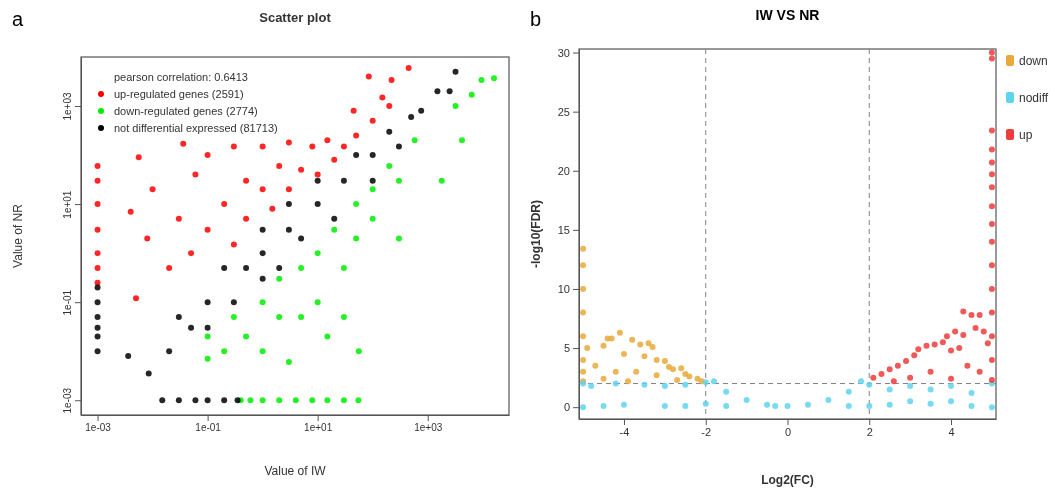 This screenshot has height=498, width=1056. Describe the element at coordinates (787, 15) in the screenshot. I see `chart-title: IW VS NR` at that location.